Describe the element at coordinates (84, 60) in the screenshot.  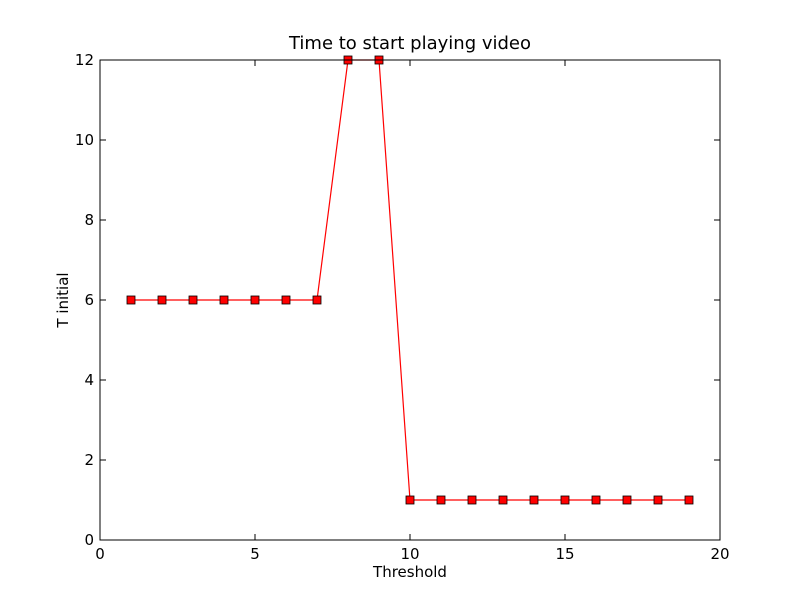
I see `y-tick-label: 12` at that location.